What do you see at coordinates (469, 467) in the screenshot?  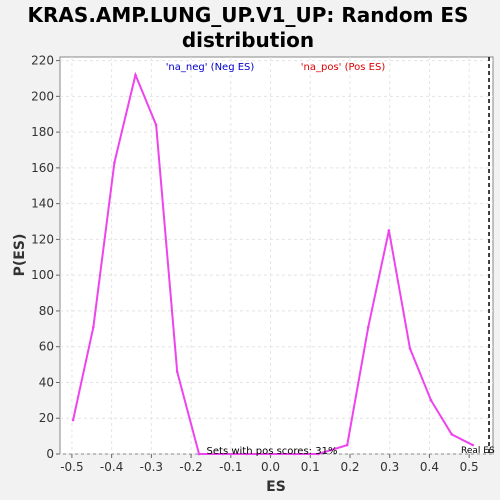 I see `x-tick-label: 0.5` at bounding box center [469, 467].